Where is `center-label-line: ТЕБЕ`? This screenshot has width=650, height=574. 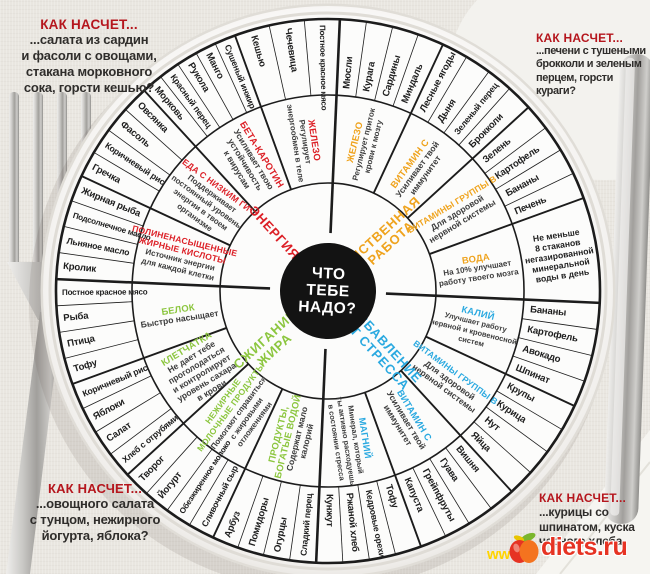 center-label-line: ТЕБЕ is located at coordinates (328, 291).